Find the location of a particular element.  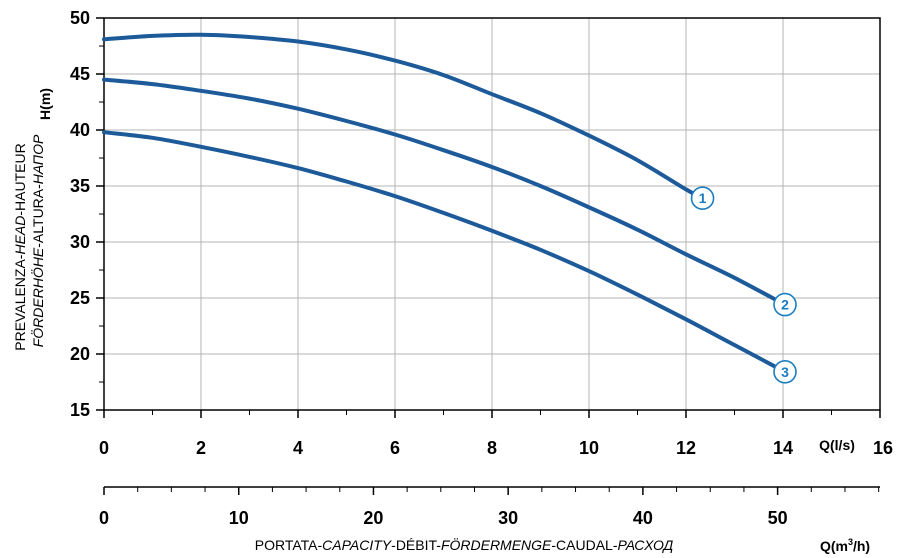

x2-unit-label: Q(m3/h) is located at coordinates (845, 545).